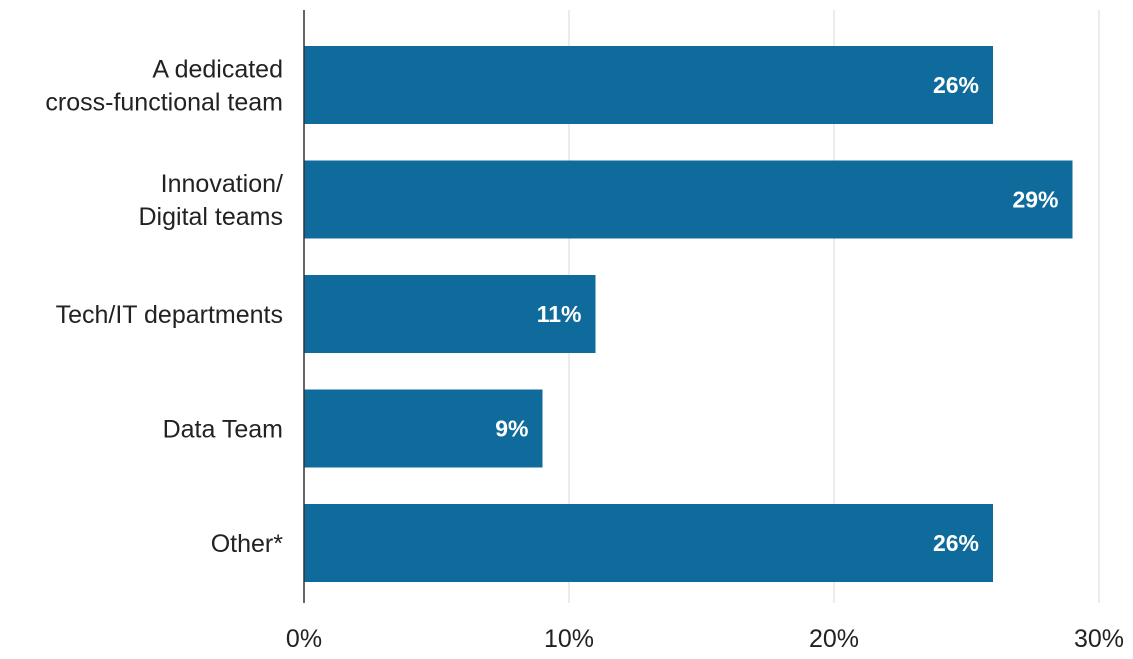  What do you see at coordinates (511, 429) in the screenshot?
I see `bar-value-label: 9%` at bounding box center [511, 429].